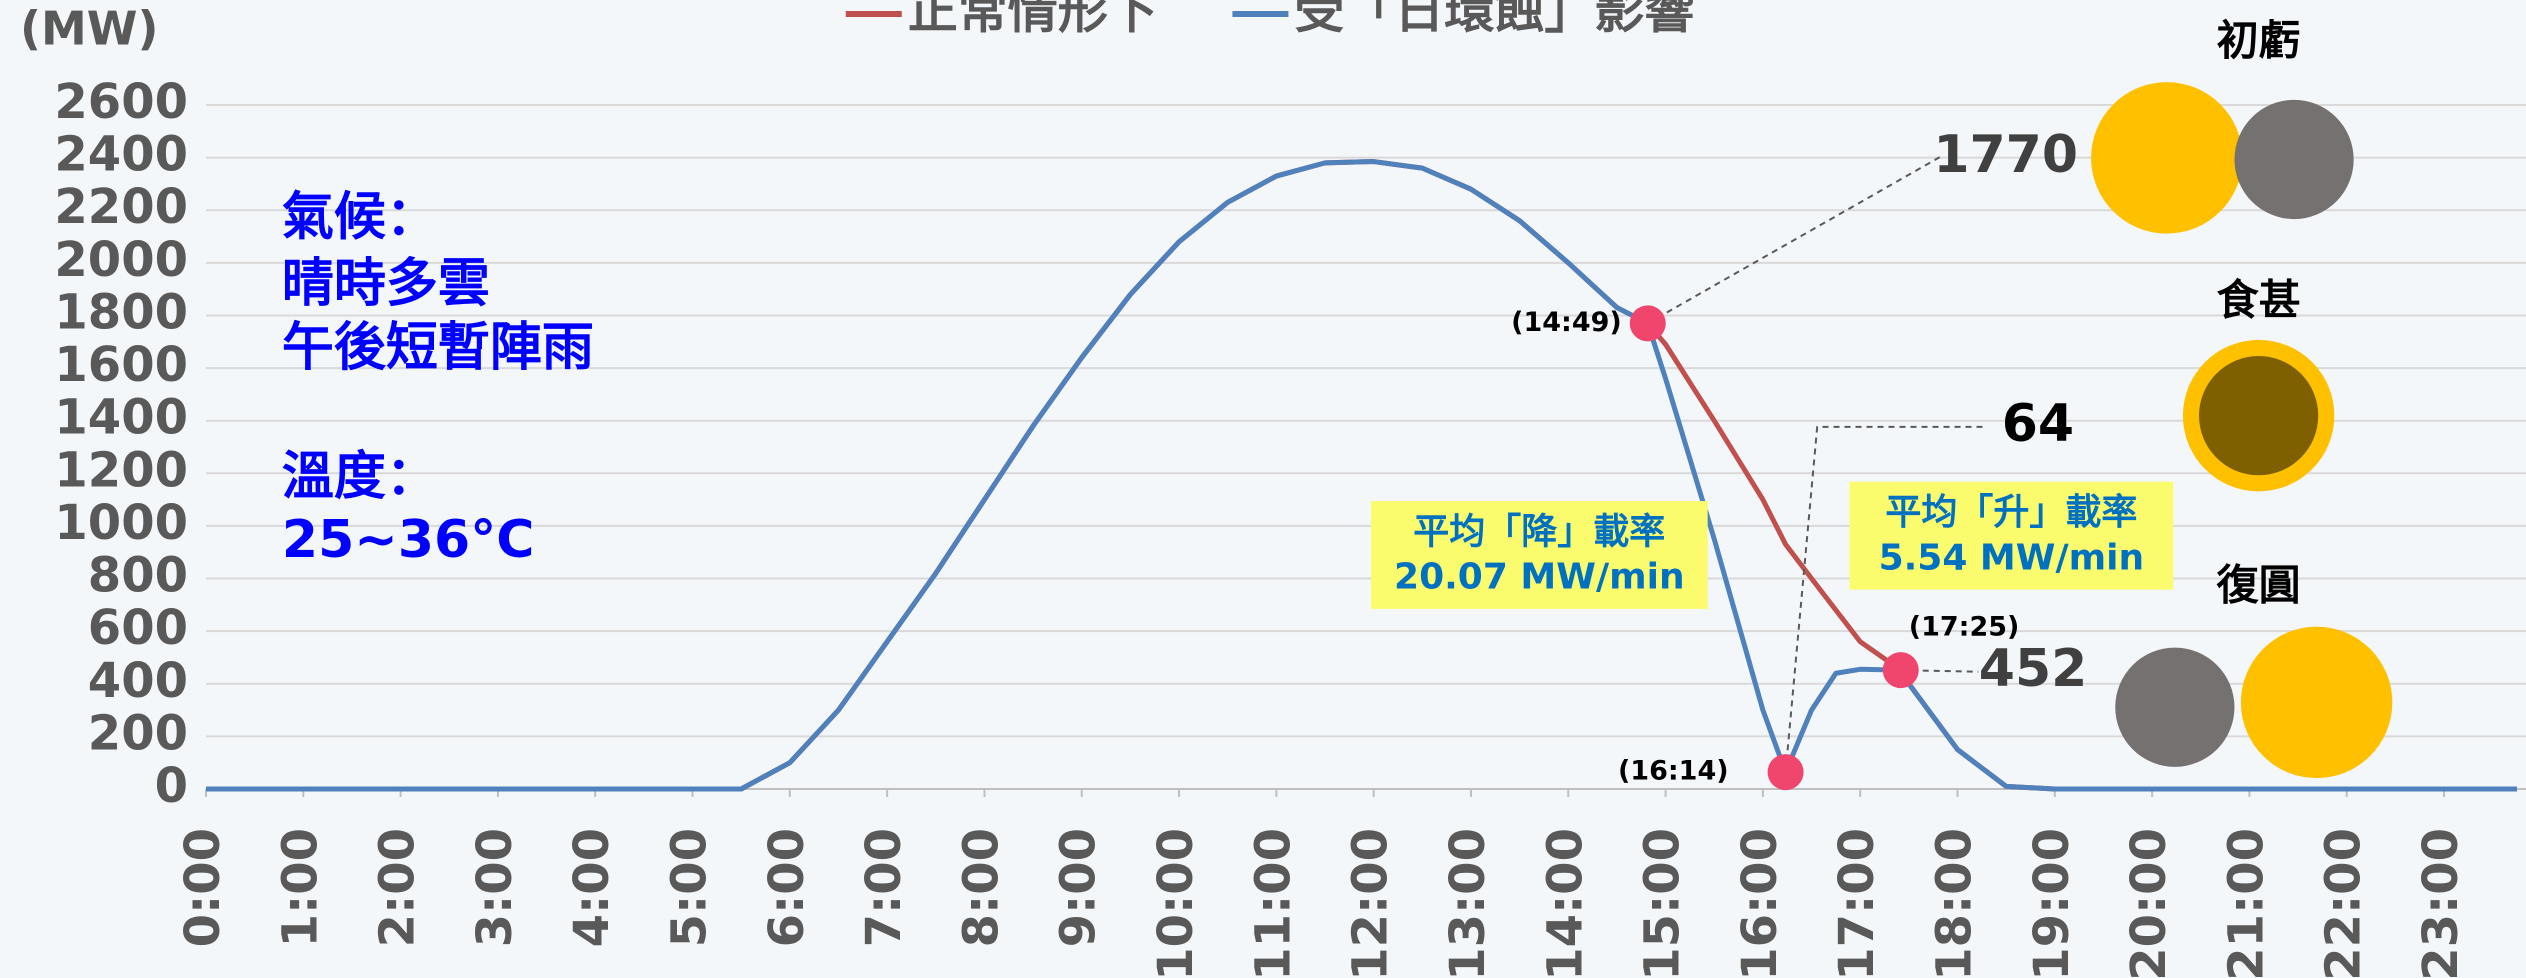  Describe the element at coordinates (1760, 903) in the screenshot. I see `x-tick-label: 16:00` at that location.